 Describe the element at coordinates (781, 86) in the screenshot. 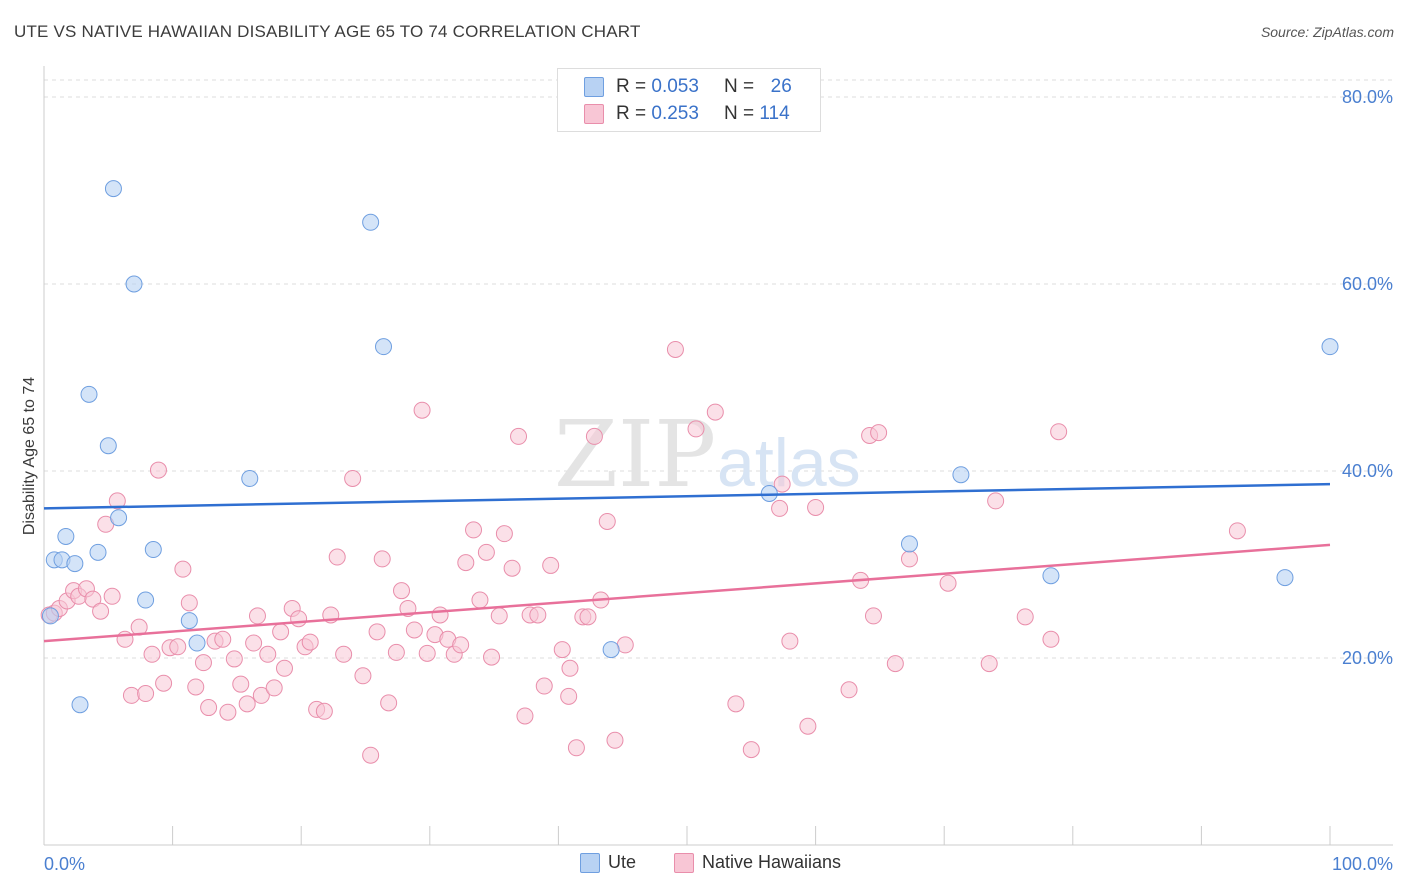

I see `legend-n-value: 26` at that location.